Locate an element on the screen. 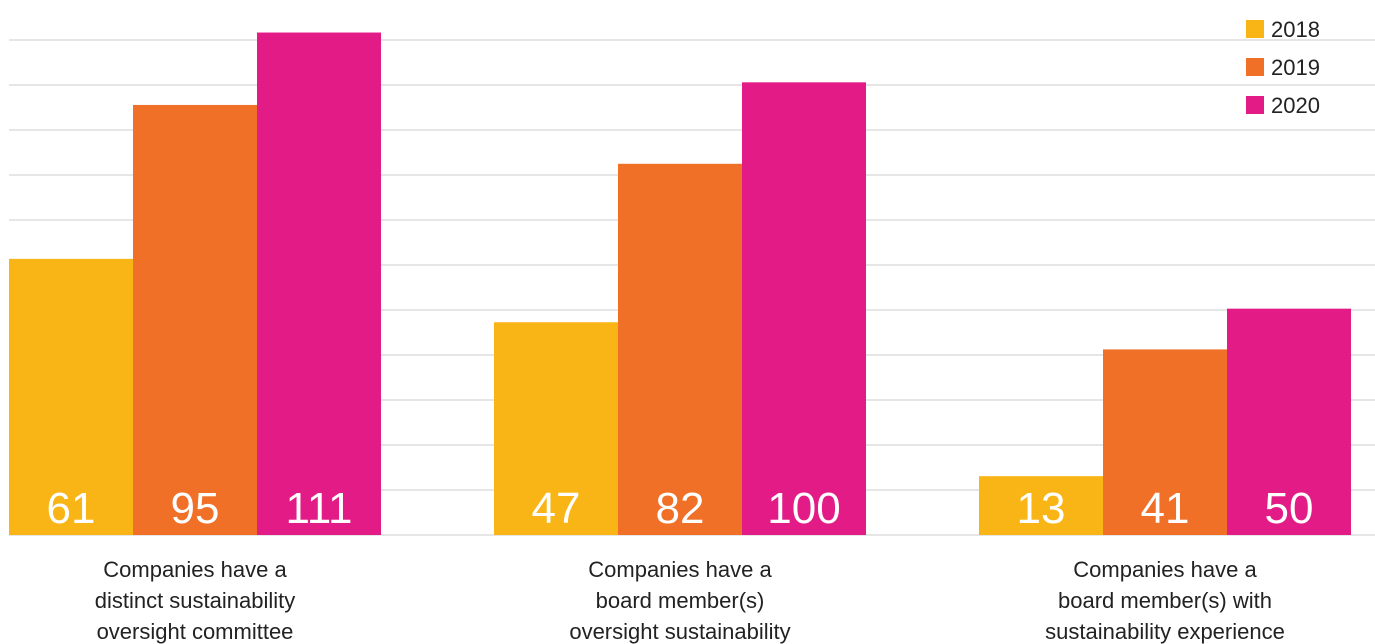  value-label: 61 is located at coordinates (71, 508).